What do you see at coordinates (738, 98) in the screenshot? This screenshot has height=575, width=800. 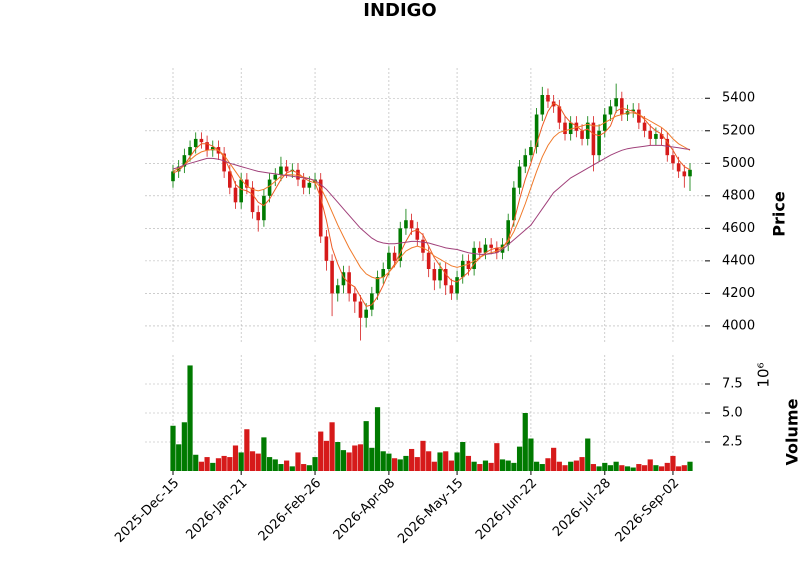 I see `y-tick-label: 5400` at bounding box center [738, 98].